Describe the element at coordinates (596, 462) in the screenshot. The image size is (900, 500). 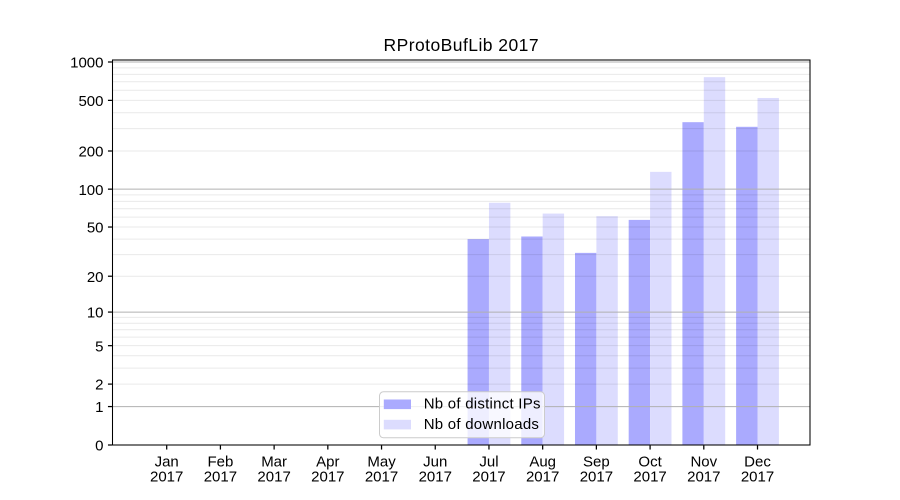
I see `svg-text: Sep` at that location.